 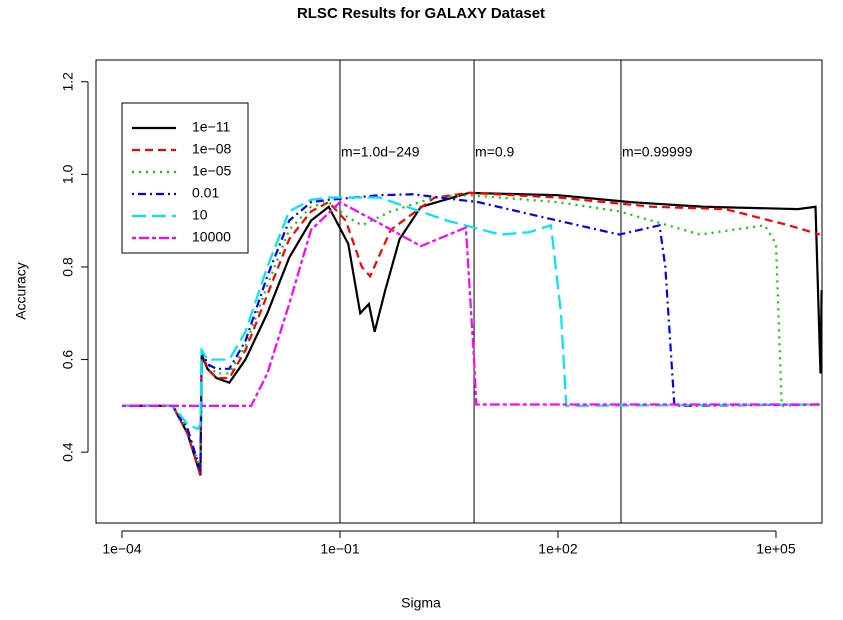 I want to click on x-tick-label: 1e−01, so click(x=340, y=549).